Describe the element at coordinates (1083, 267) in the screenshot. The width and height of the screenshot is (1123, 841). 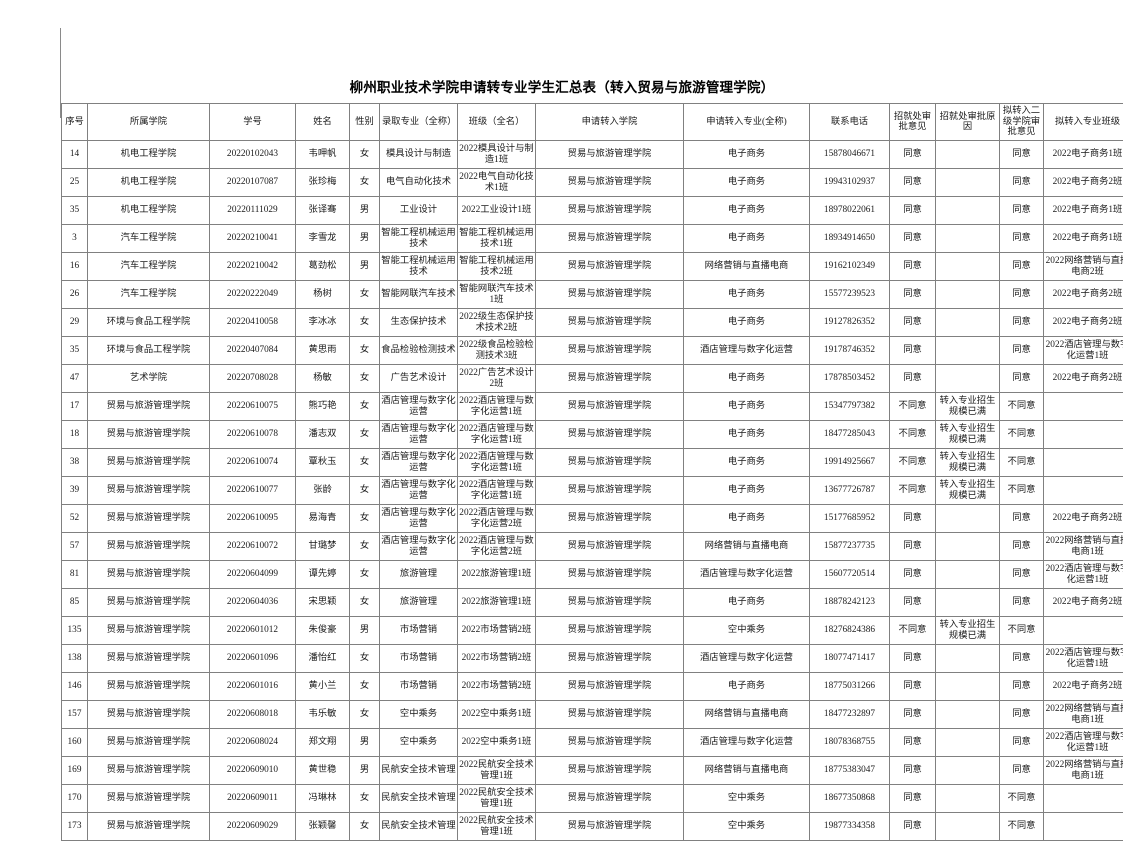
I see `cell-to-class: 2022网络营销与直播电商2班` at that location.